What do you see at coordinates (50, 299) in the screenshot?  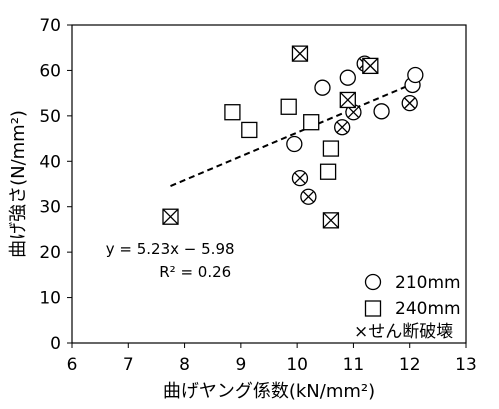 I see `y-tick-label: 10` at bounding box center [50, 299].